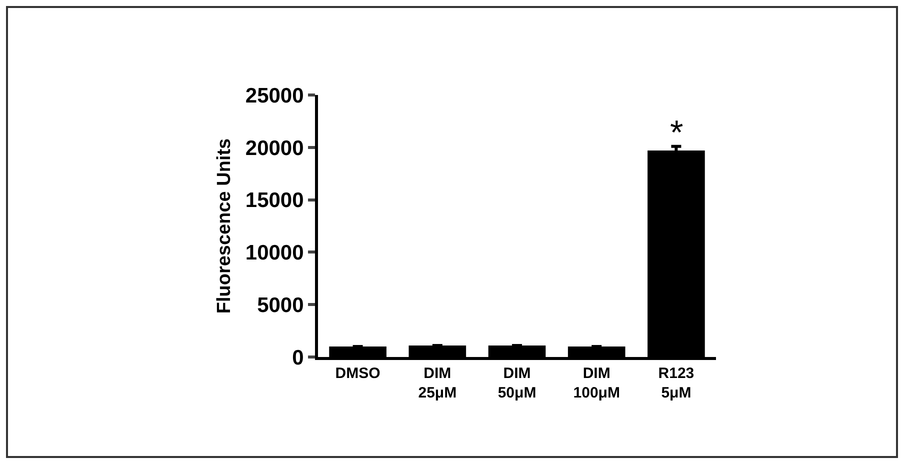  Describe the element at coordinates (437, 383) in the screenshot. I see `x-tick-label: DIM 25μM` at that location.